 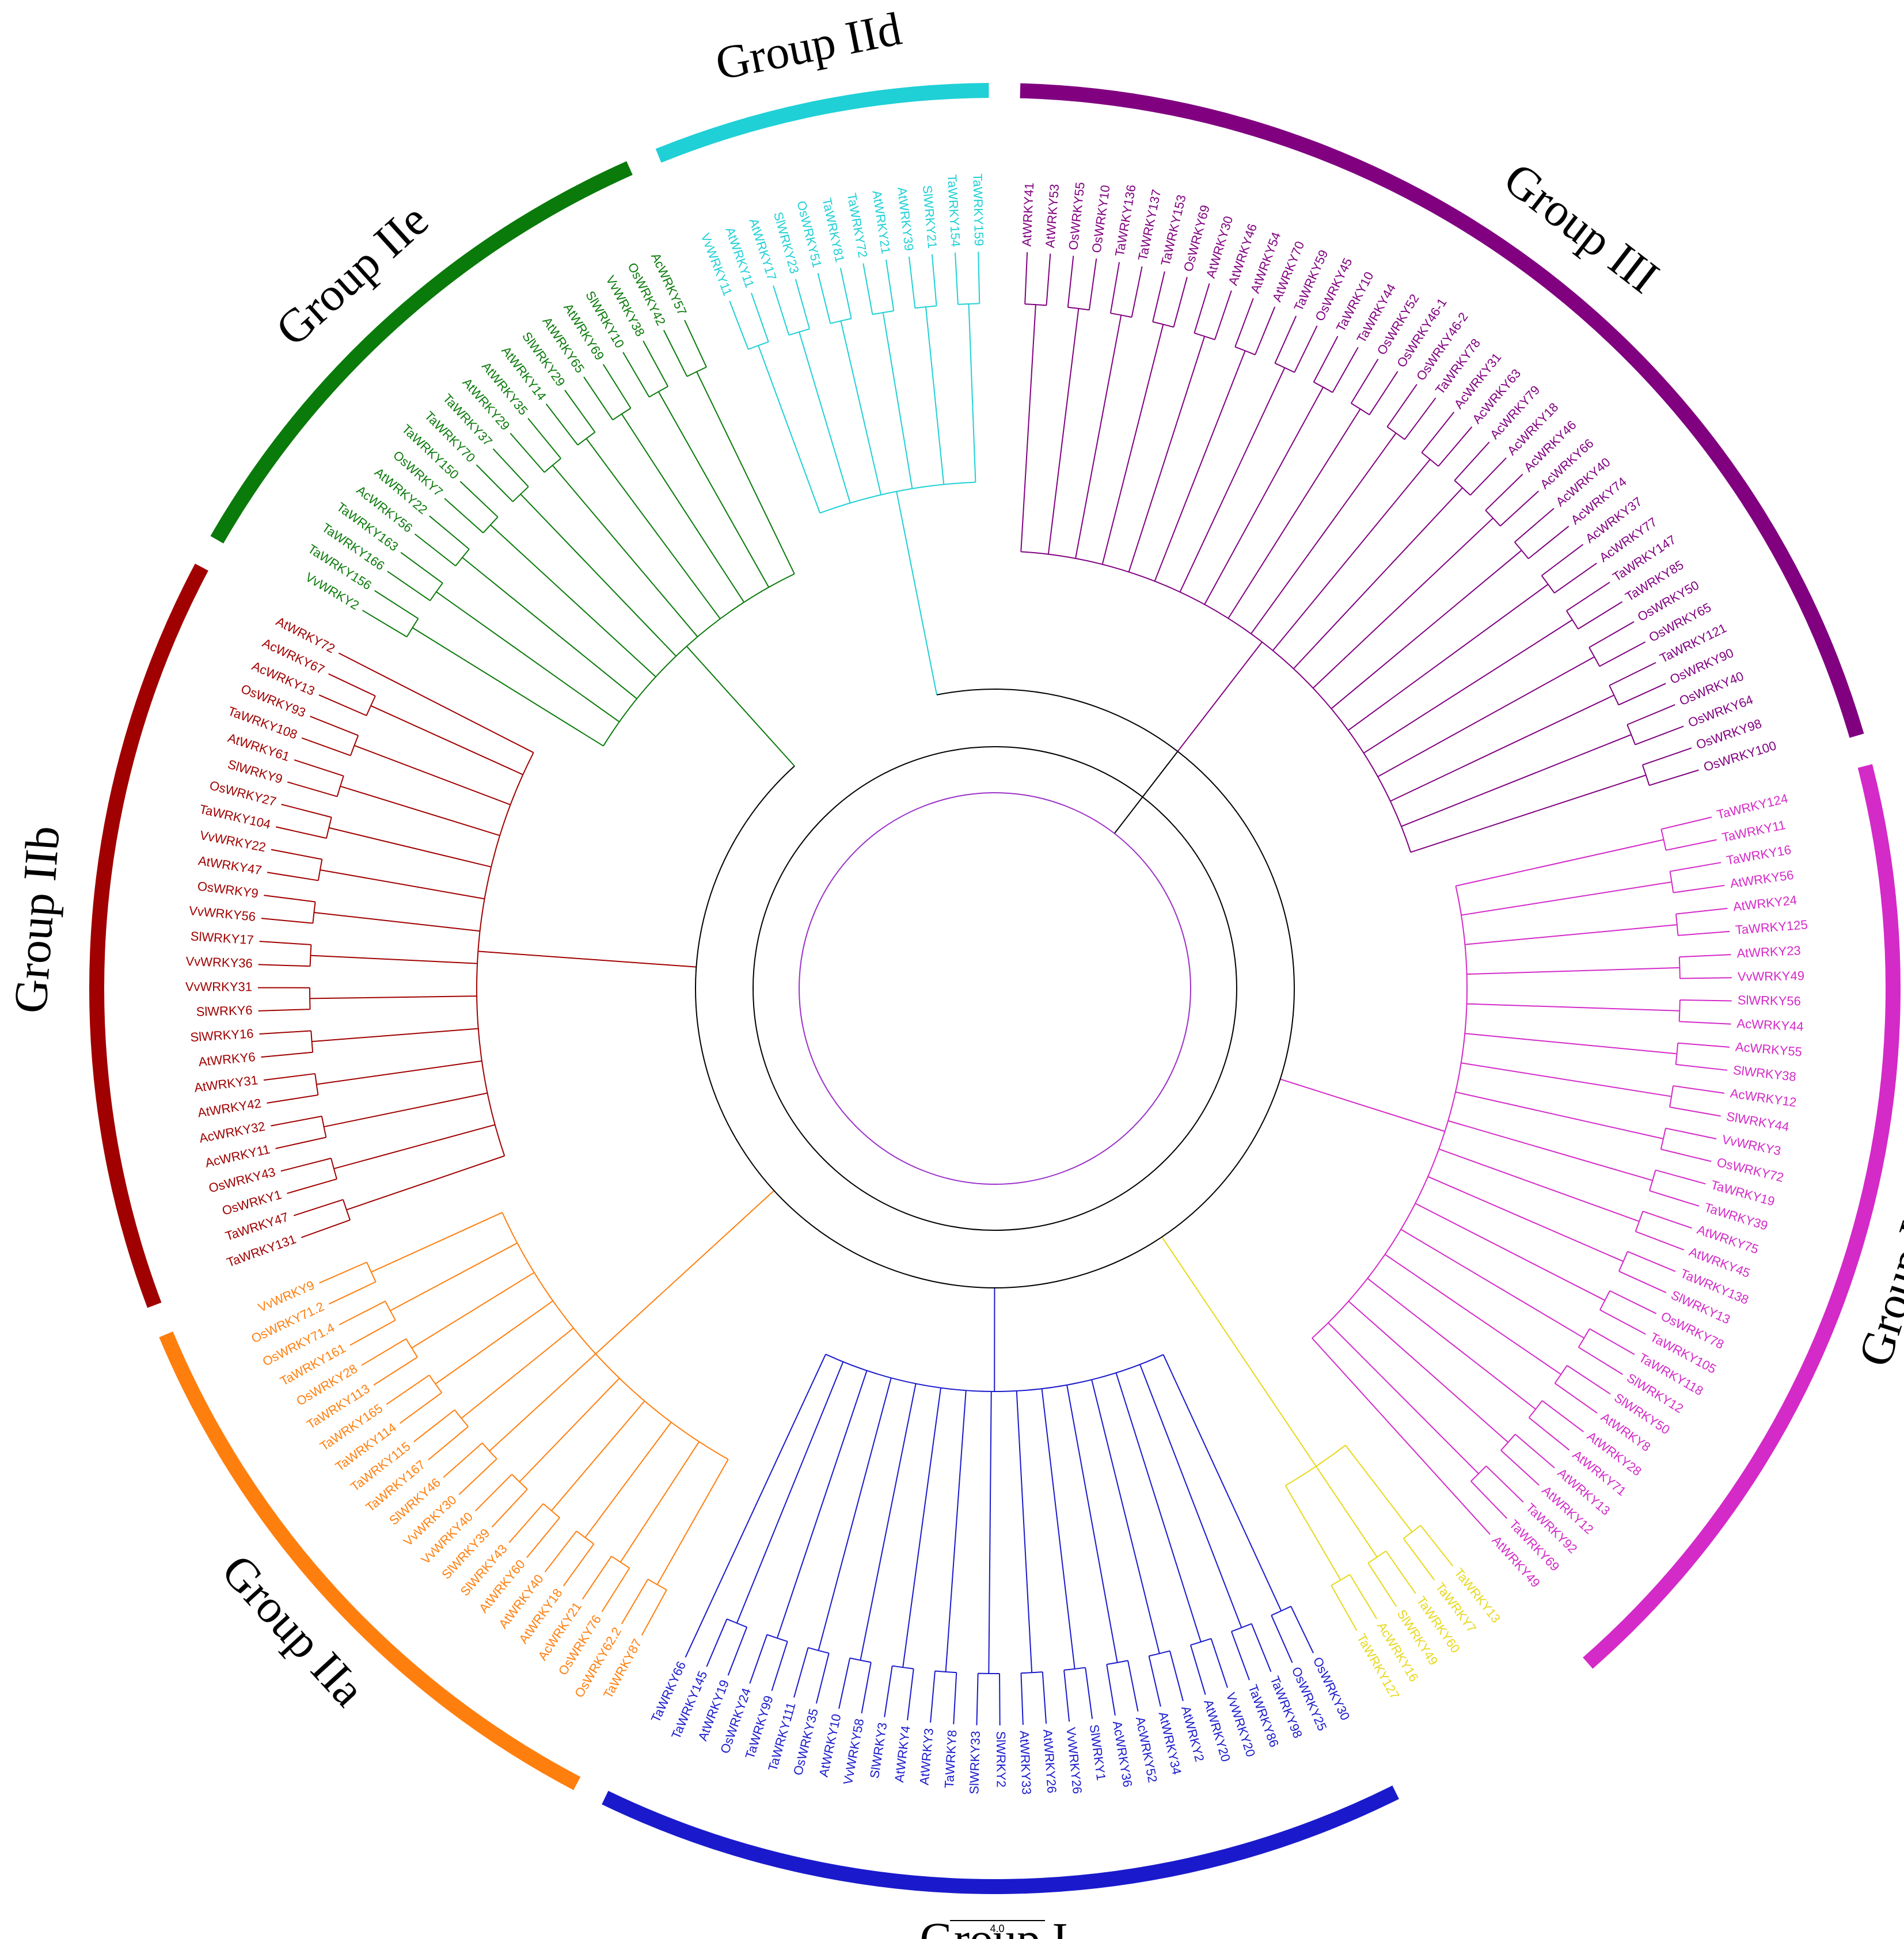 I want to click on leaf-label: VvWRKY31, so click(x=218, y=986).